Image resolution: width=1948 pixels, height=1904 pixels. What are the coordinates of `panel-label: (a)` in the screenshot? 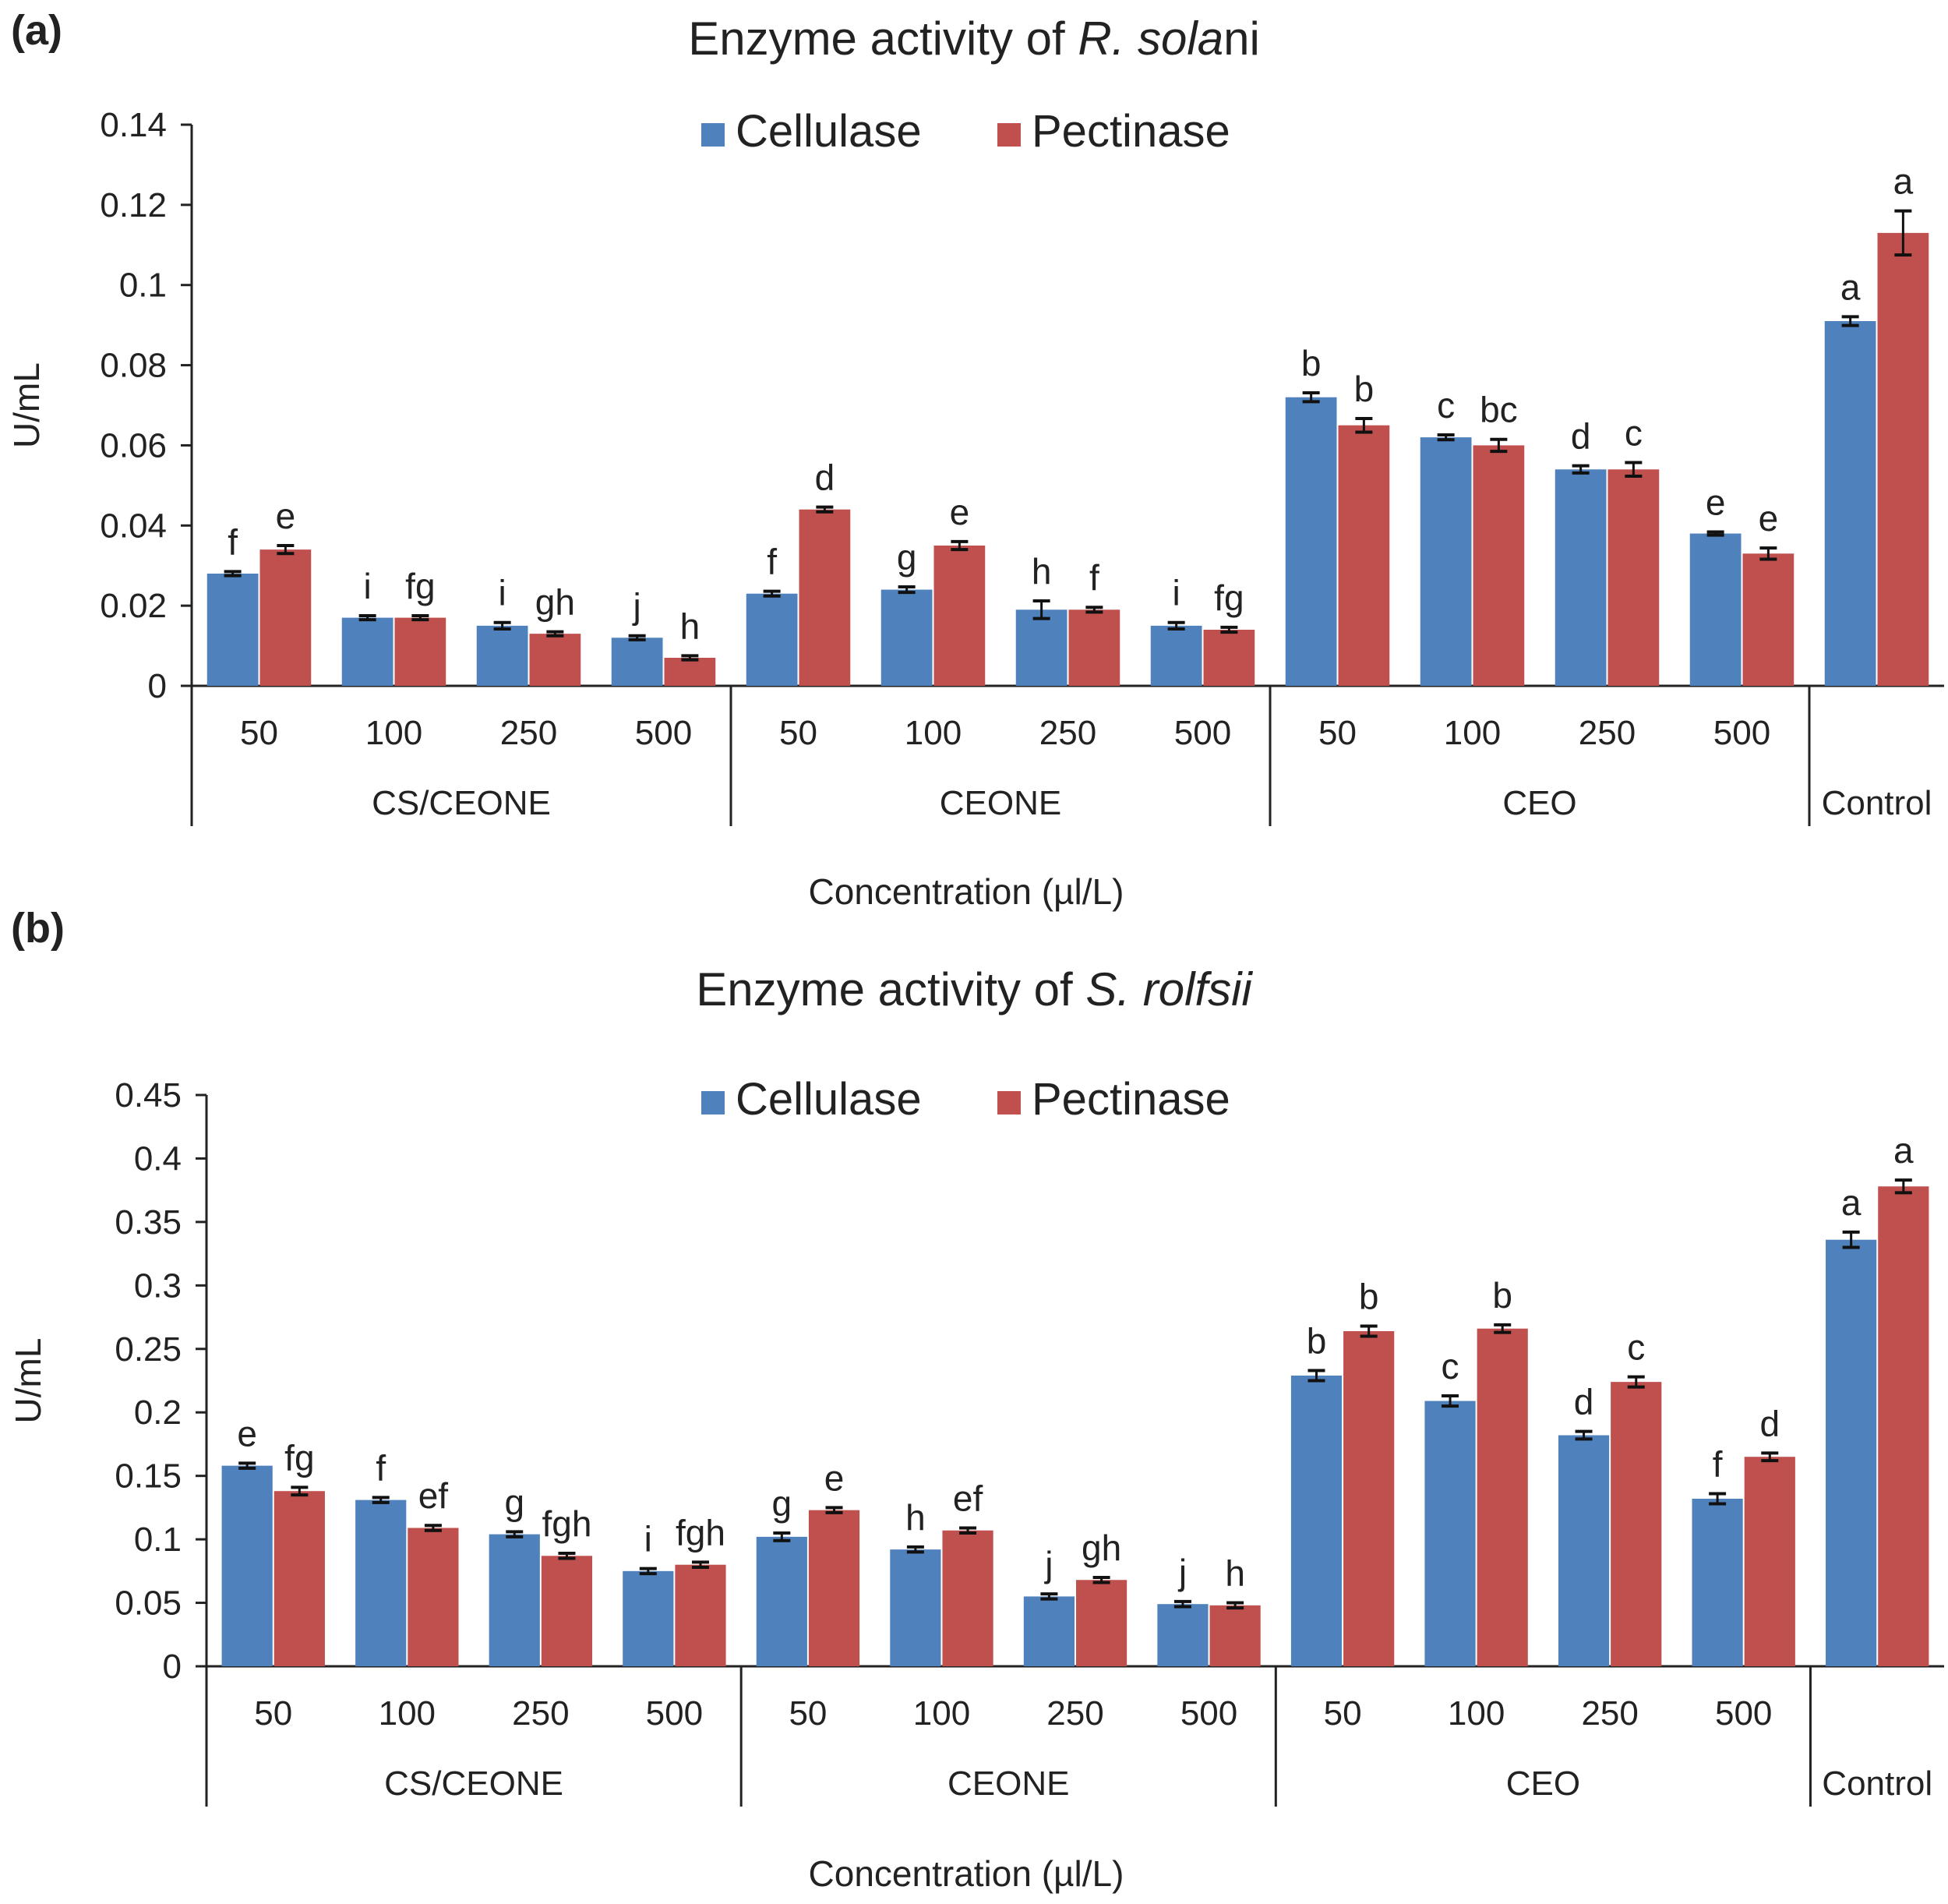 It's located at (36, 31).